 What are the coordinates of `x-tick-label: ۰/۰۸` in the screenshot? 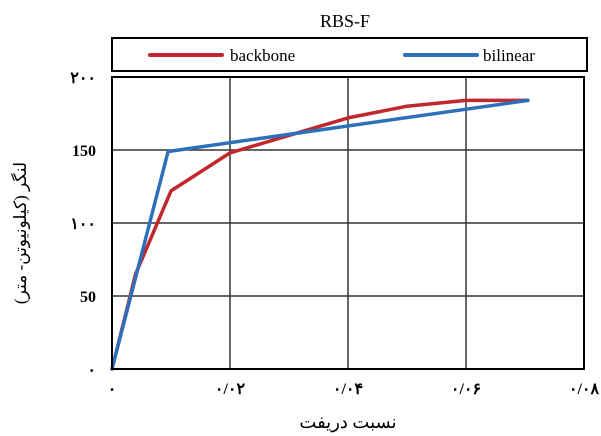 It's located at (584, 389).